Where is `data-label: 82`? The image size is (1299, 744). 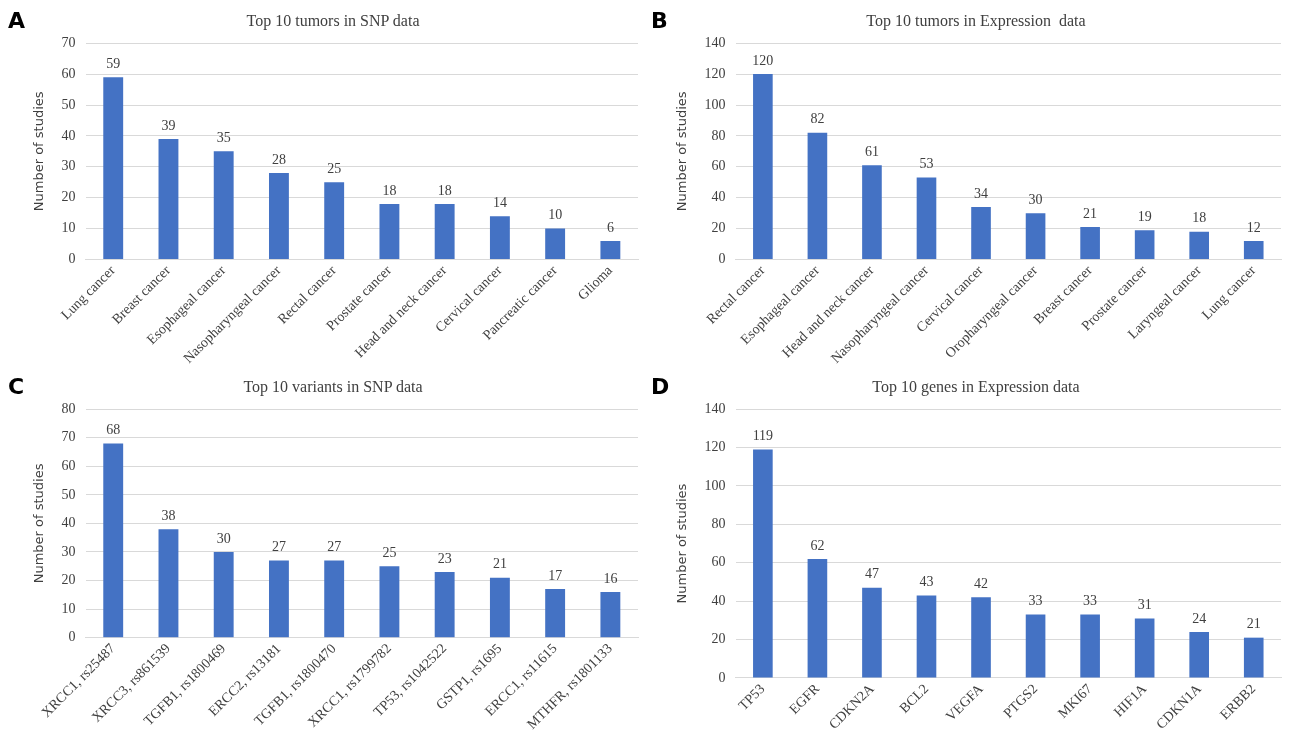 data-label: 82 is located at coordinates (817, 119).